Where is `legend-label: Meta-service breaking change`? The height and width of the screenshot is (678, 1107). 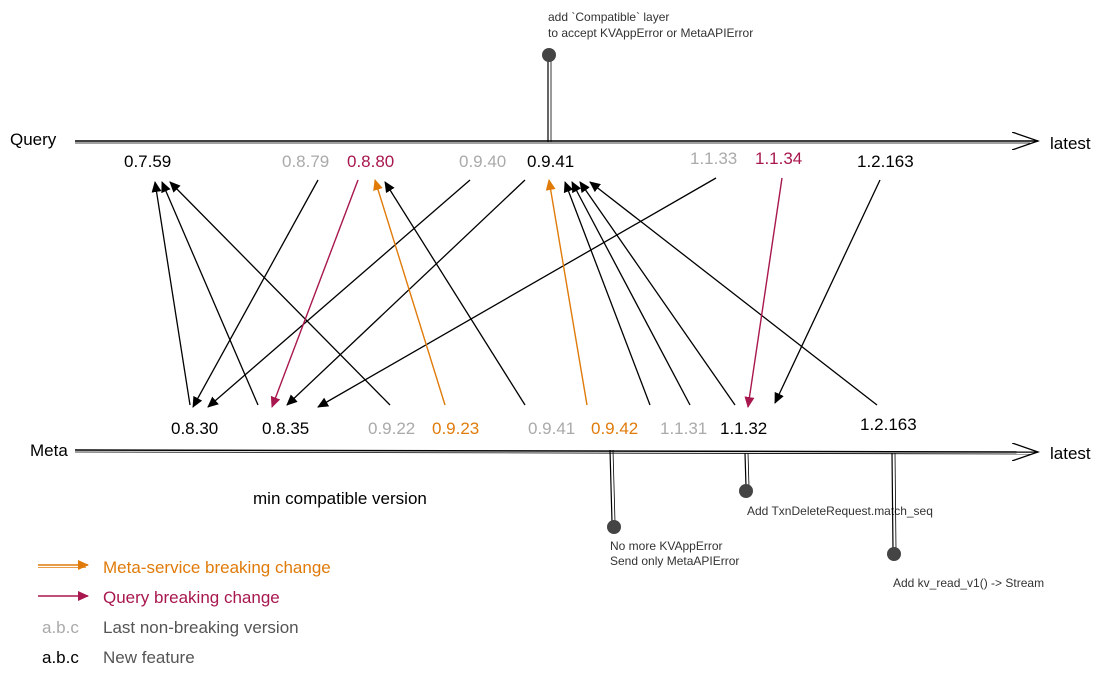 legend-label: Meta-service breaking change is located at coordinates (217, 567).